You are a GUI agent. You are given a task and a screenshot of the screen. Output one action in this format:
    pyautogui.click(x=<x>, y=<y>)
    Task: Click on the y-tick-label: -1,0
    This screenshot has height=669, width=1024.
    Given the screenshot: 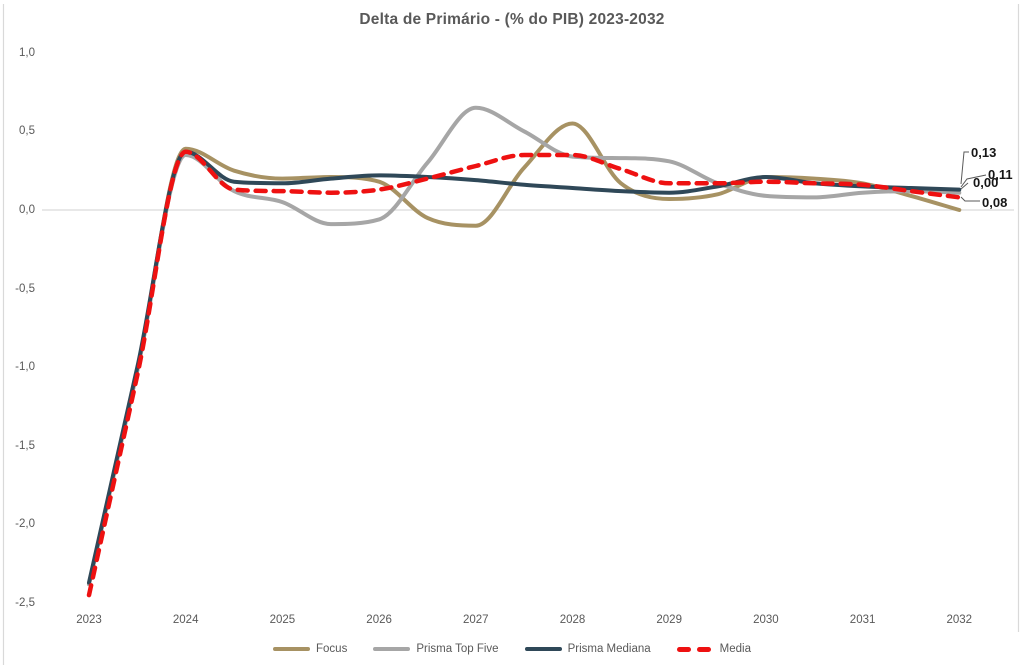 What is the action you would take?
    pyautogui.click(x=25, y=367)
    